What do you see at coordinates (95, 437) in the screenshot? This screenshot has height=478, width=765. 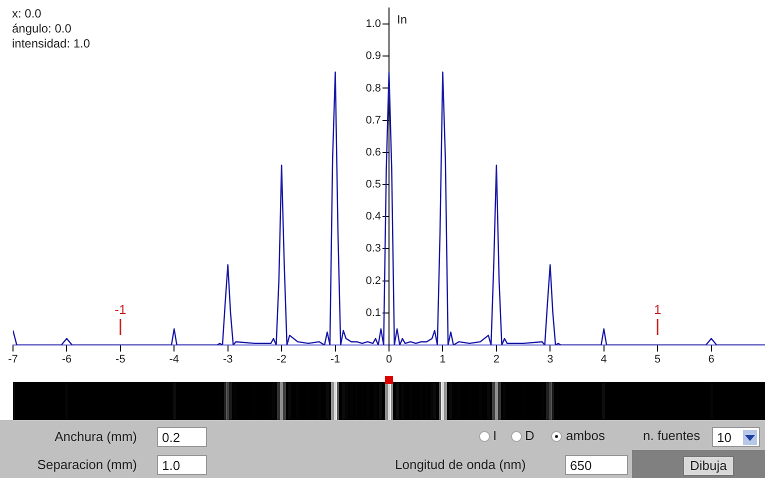 I see `text: Anchura (mm)` at bounding box center [95, 437].